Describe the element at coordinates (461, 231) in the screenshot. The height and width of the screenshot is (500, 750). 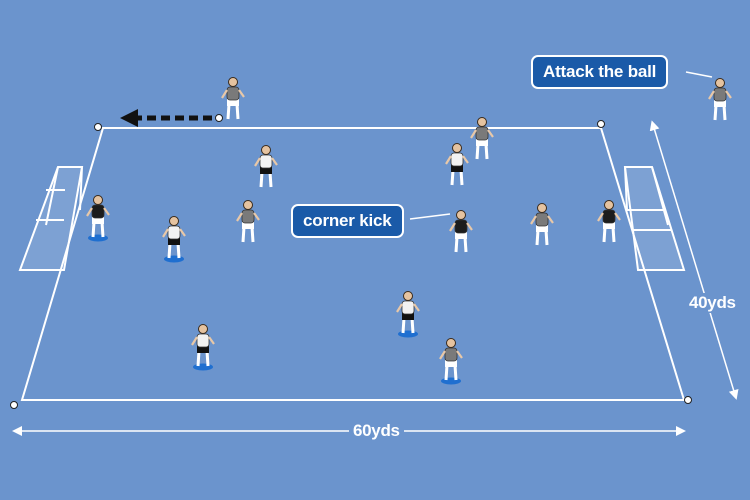
I see `goalkeeper-corner` at that location.